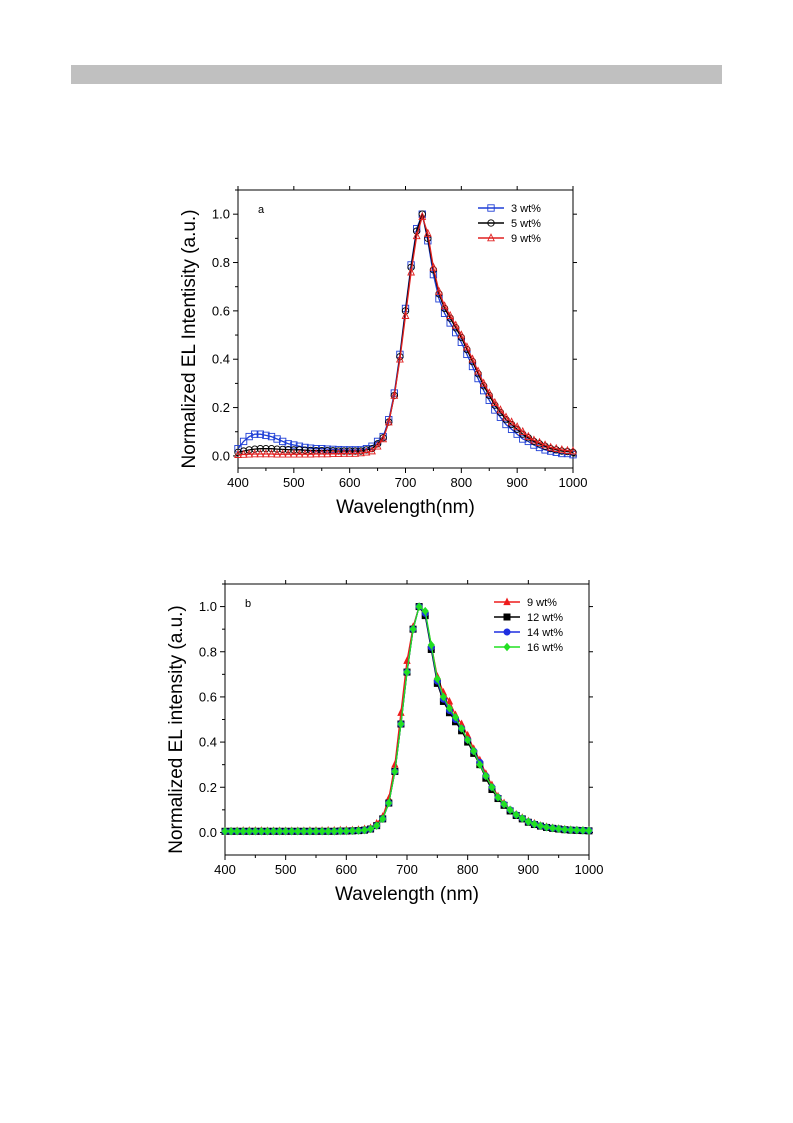 The height and width of the screenshot is (1123, 793). I want to click on x-tick-label: 700, so click(407, 869).